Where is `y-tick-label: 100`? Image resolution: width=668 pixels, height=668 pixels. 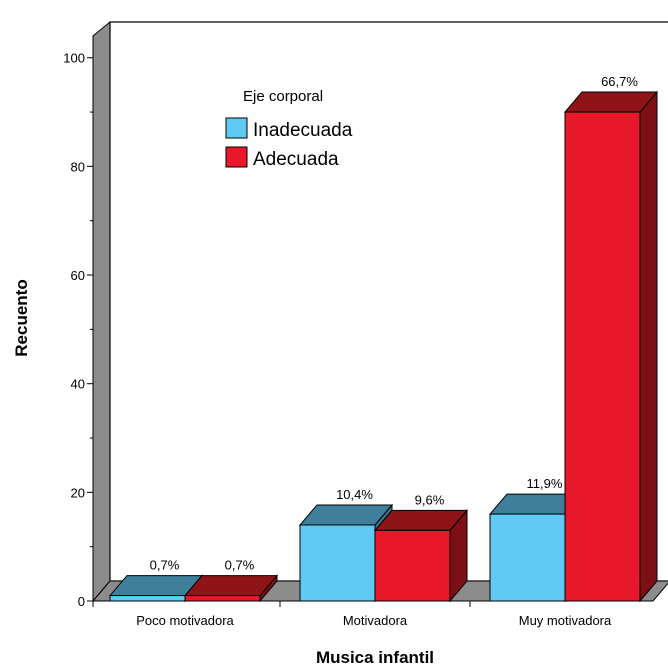 y-tick-label: 100 is located at coordinates (74, 58).